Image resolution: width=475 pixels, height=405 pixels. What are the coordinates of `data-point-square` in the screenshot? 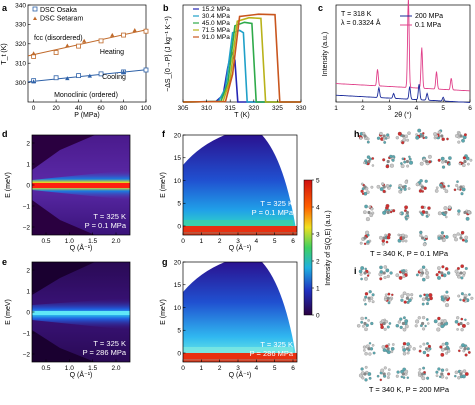 It's located at (146, 31).